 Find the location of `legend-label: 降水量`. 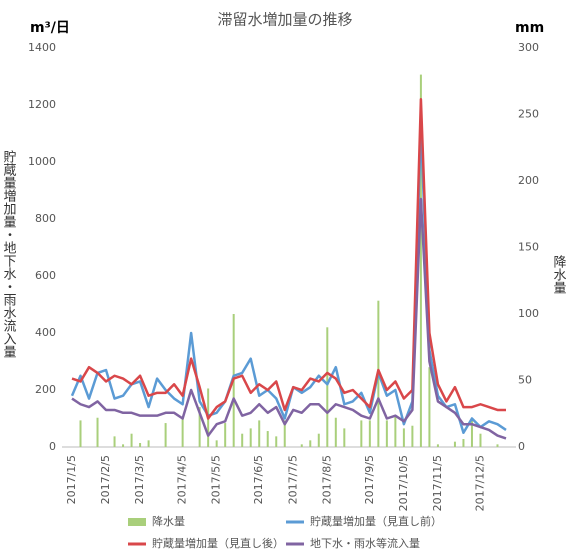

legend-label: 降水量 is located at coordinates (168, 521).